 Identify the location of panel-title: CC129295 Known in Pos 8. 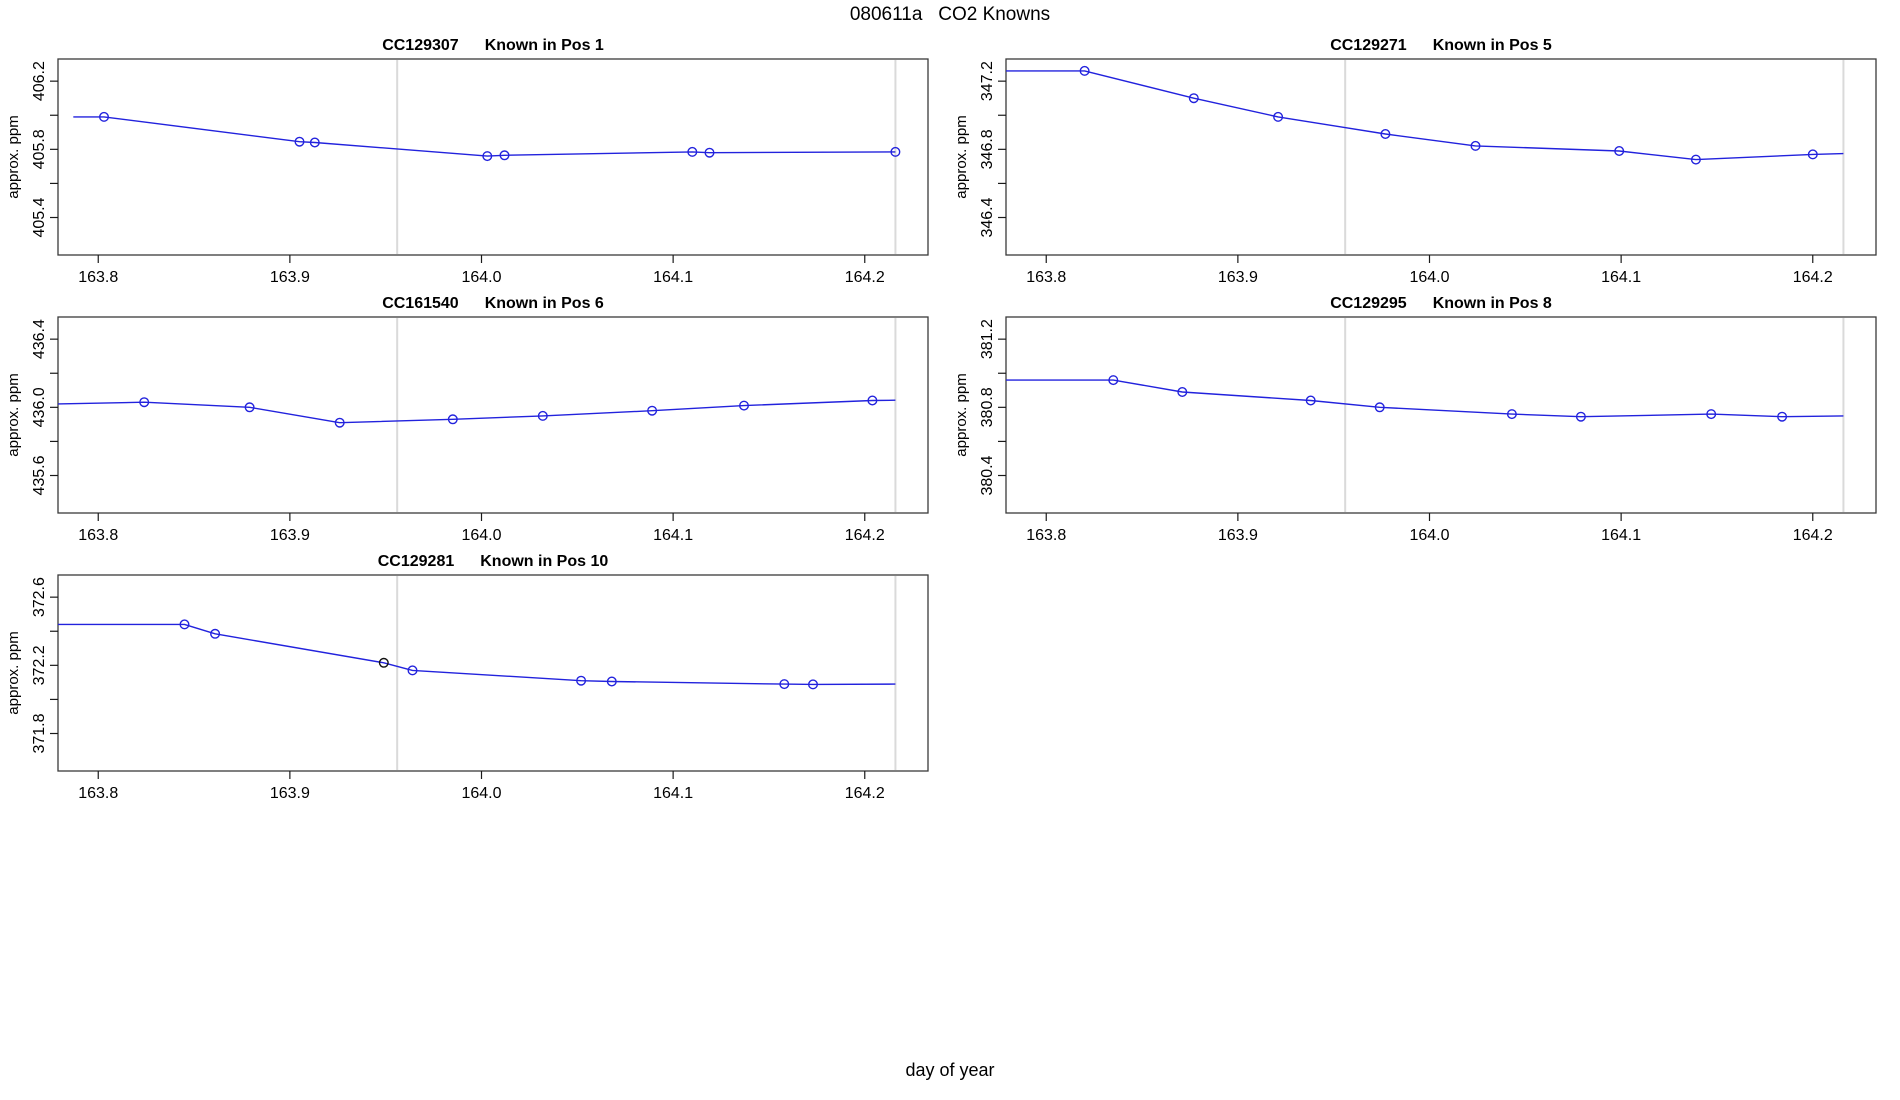
(1441, 303).